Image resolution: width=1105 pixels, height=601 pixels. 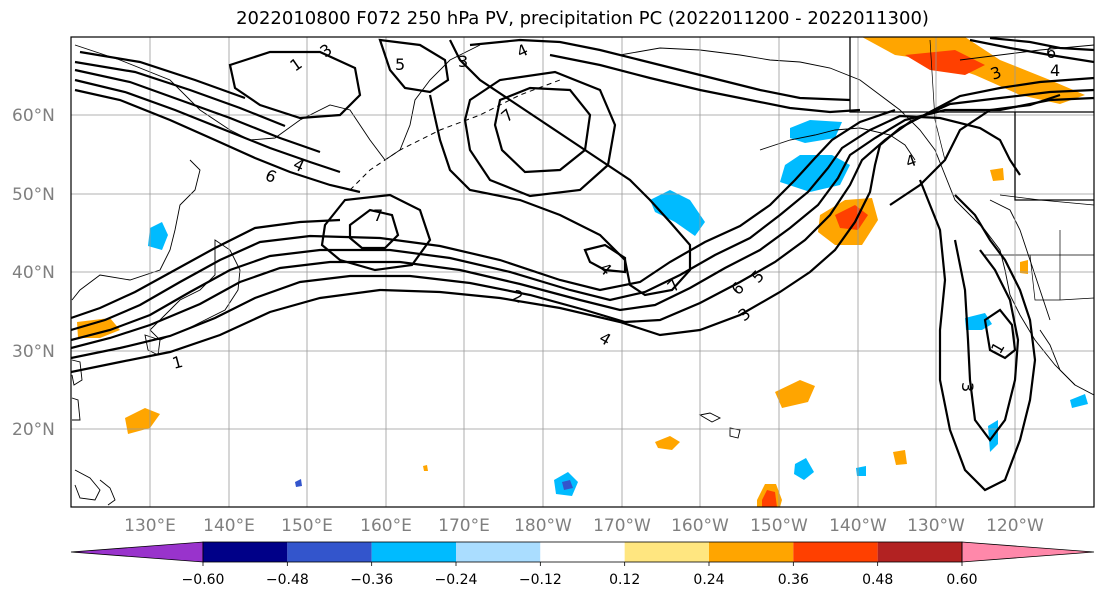 I want to click on lon-label: 160°E, so click(x=386, y=526).